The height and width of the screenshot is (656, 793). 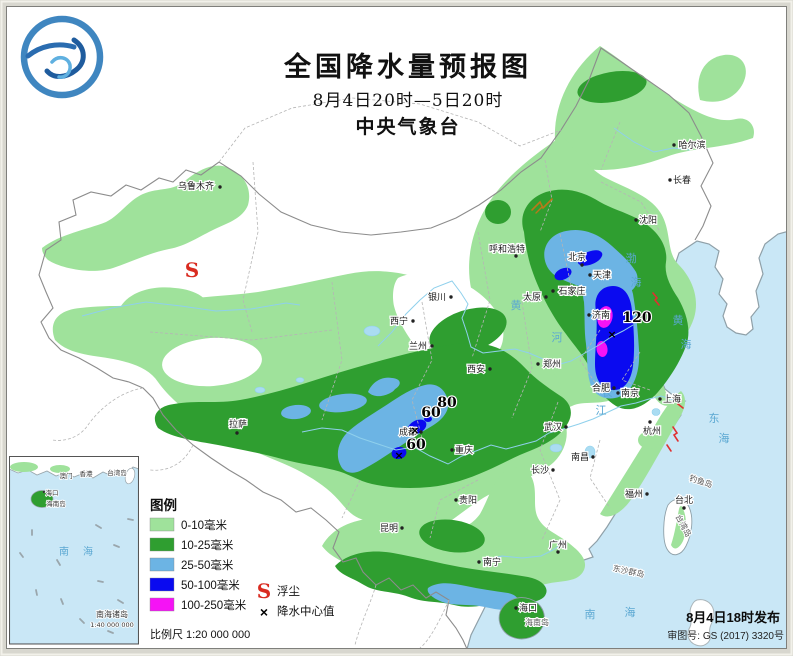 What do you see at coordinates (117, 472) in the screenshot?
I see `inset-label: 台湾岛` at bounding box center [117, 472].